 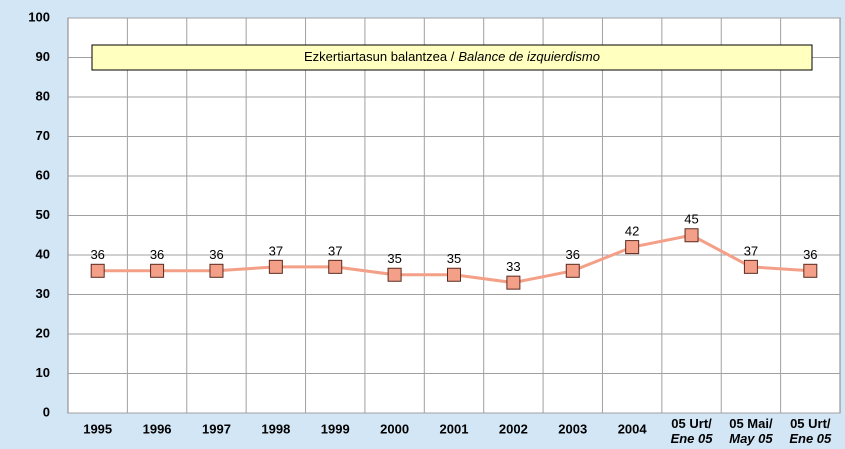 What do you see at coordinates (97, 428) in the screenshot?
I see `x-tick-label: 1995` at bounding box center [97, 428].